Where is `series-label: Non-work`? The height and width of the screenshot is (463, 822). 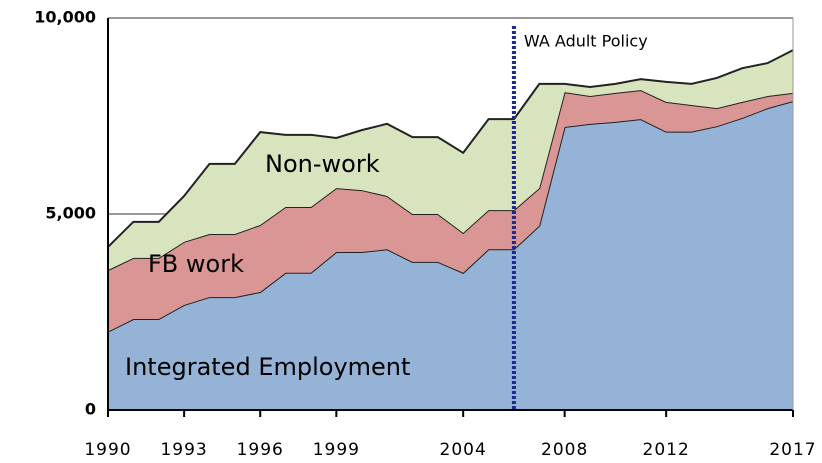
series-label: Non-work is located at coordinates (322, 164).